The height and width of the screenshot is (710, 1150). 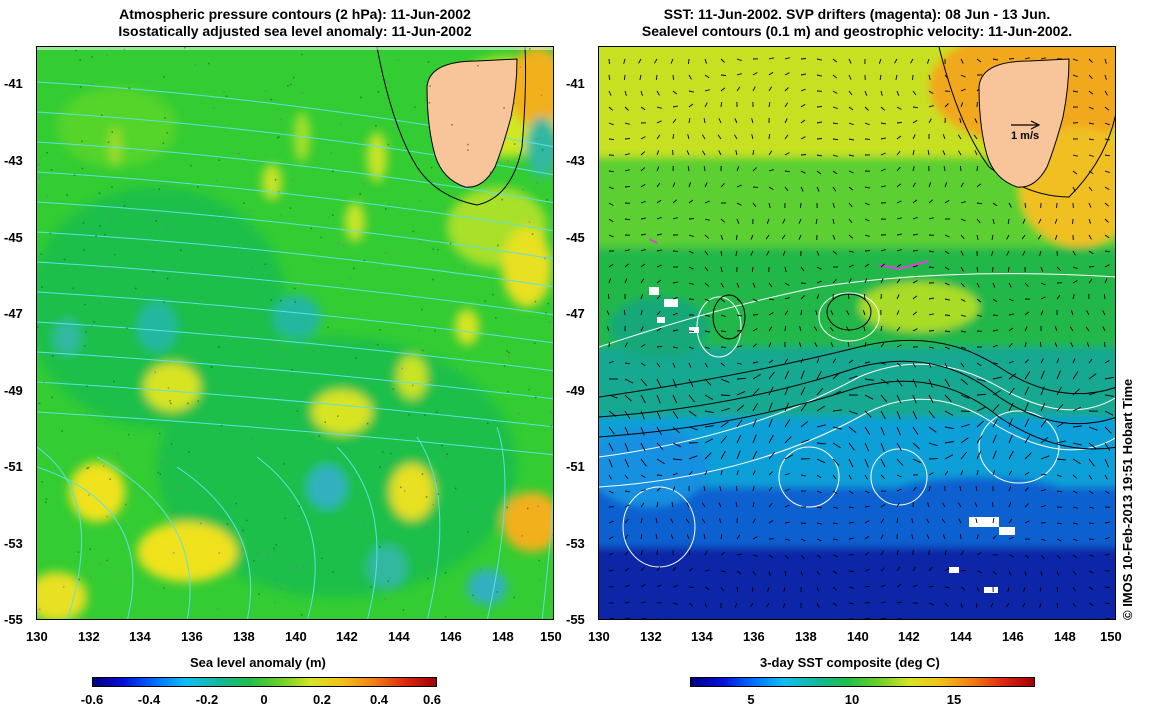 I want to click on left-x-tick: 130, so click(x=37, y=636).